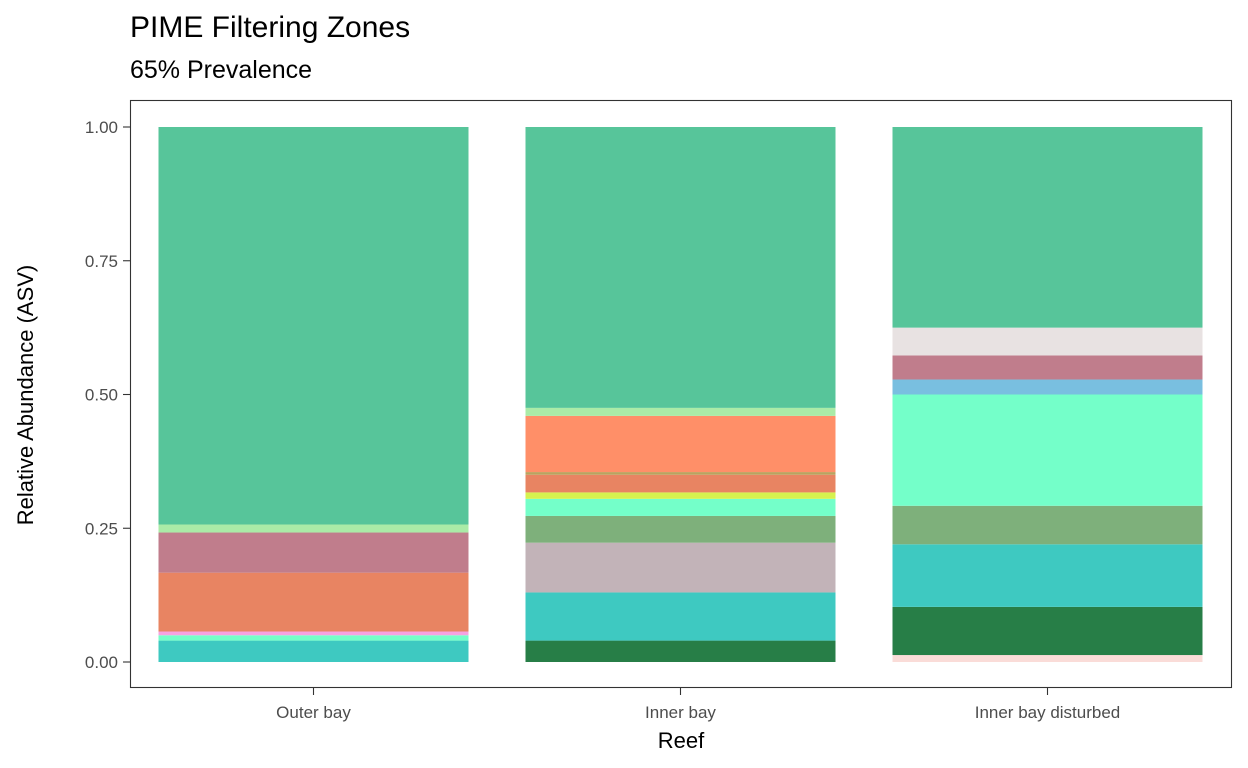 This screenshot has height=768, width=1248. Describe the element at coordinates (681, 740) in the screenshot. I see `x-axis-title: Reef` at that location.